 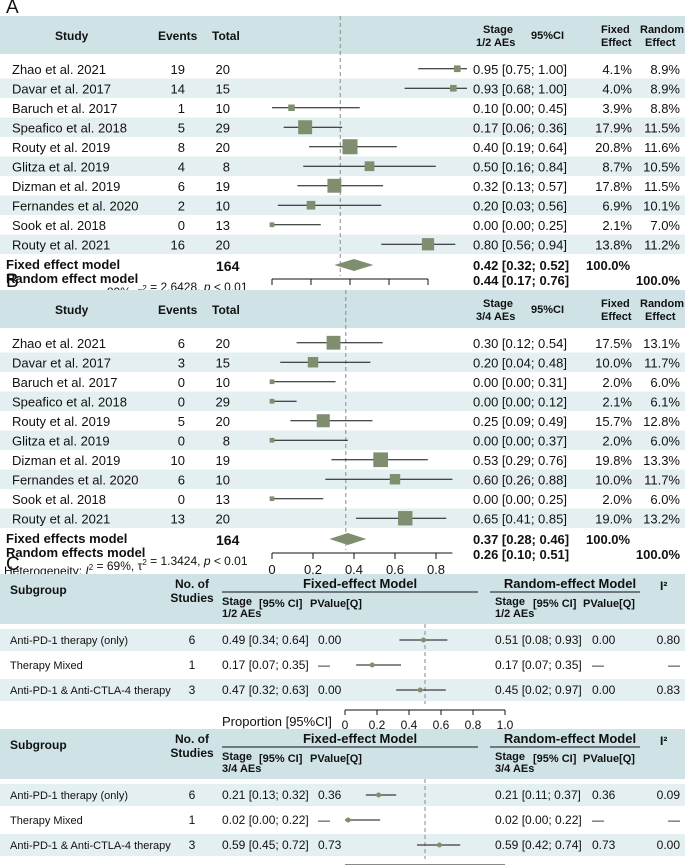 I want to click on study-weight-random: 10.1%, so click(x=661, y=205).